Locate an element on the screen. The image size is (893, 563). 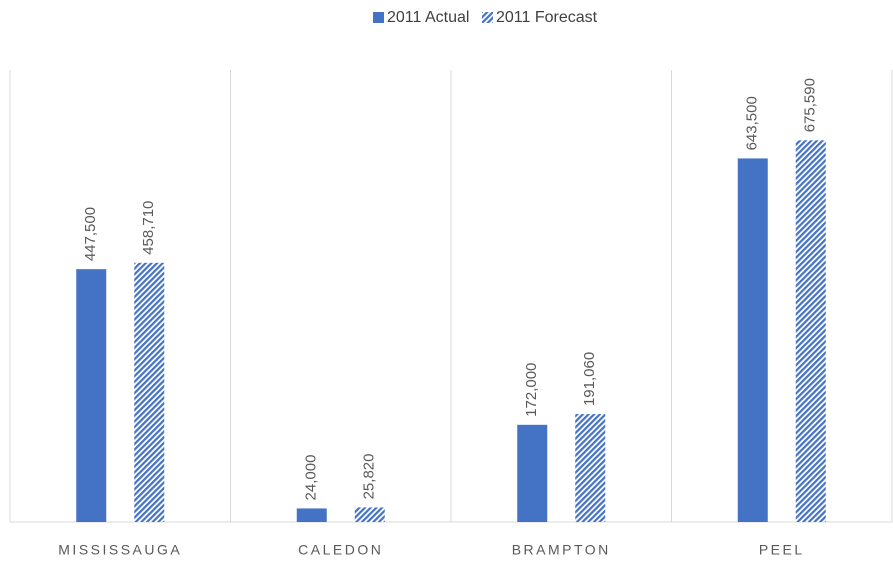
data-label: 675,590 is located at coordinates (810, 105).